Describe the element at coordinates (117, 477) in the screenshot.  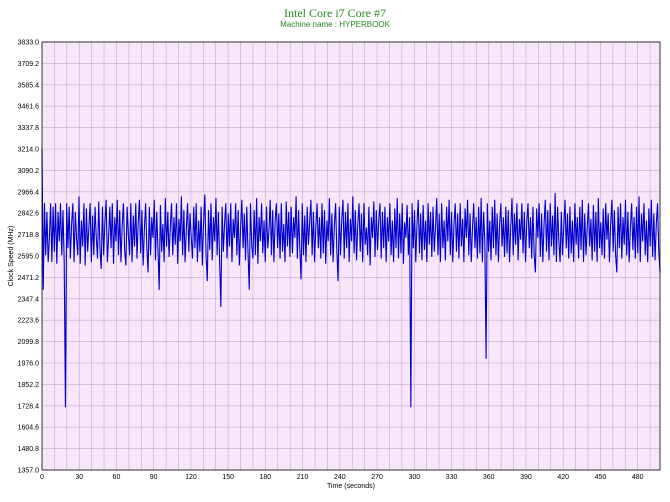
I see `x-tick-label: 60` at that location.